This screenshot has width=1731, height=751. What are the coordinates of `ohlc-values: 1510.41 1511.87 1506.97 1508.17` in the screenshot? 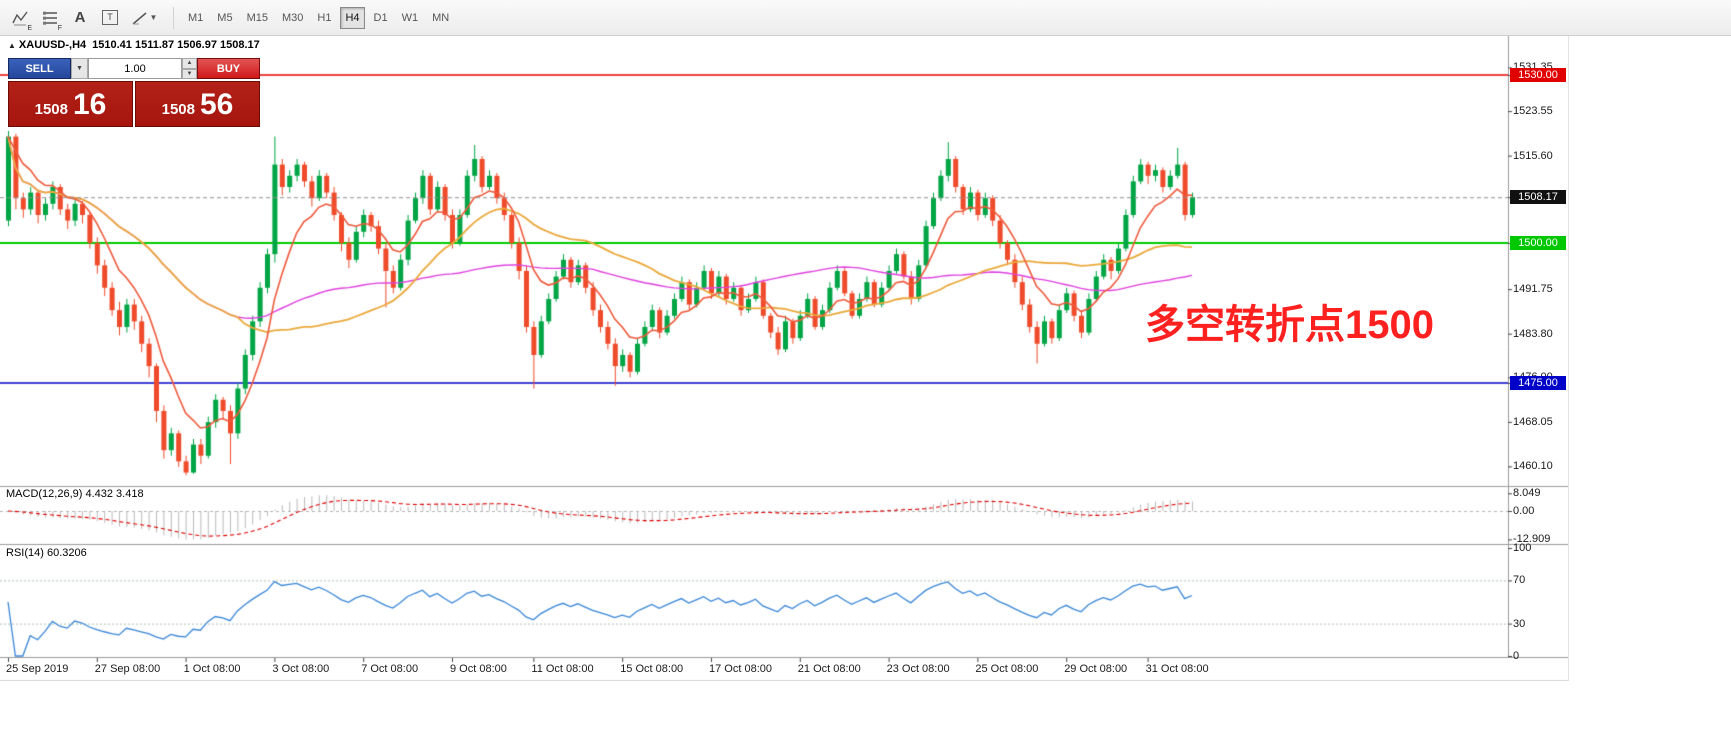 It's located at (176, 45).